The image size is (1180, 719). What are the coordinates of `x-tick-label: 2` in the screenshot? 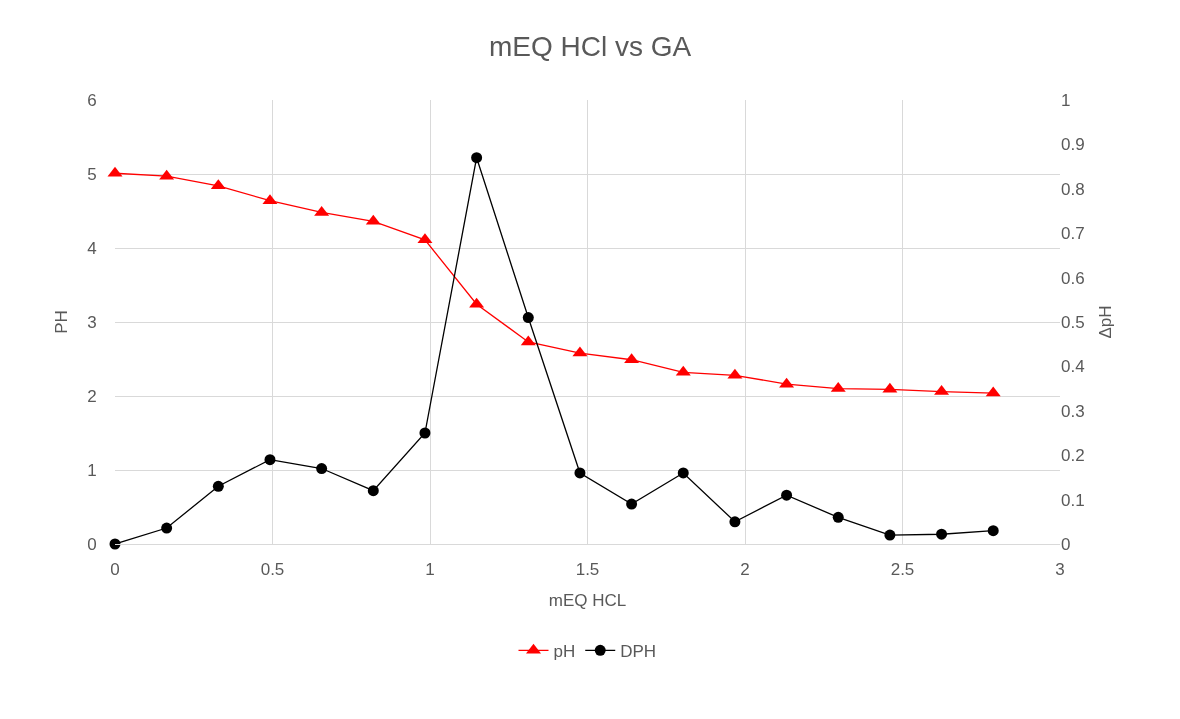 It's located at (745, 570).